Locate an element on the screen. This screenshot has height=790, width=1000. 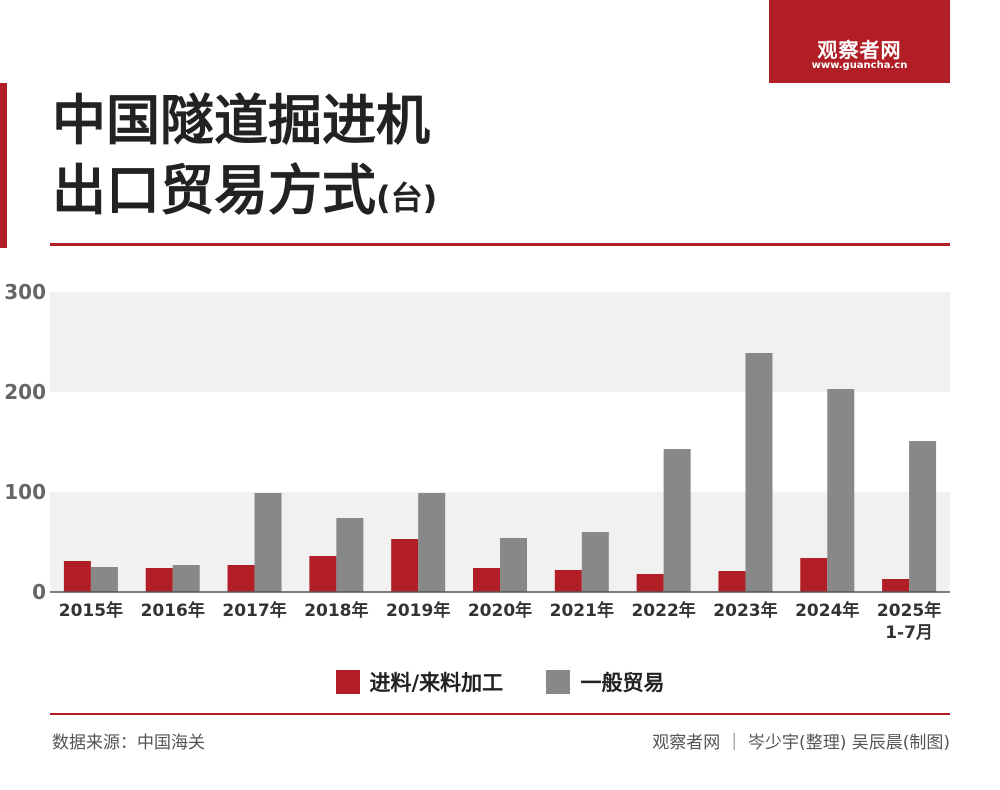
brand-logo: 观察者网 www.guancha.cn is located at coordinates (859, 41).